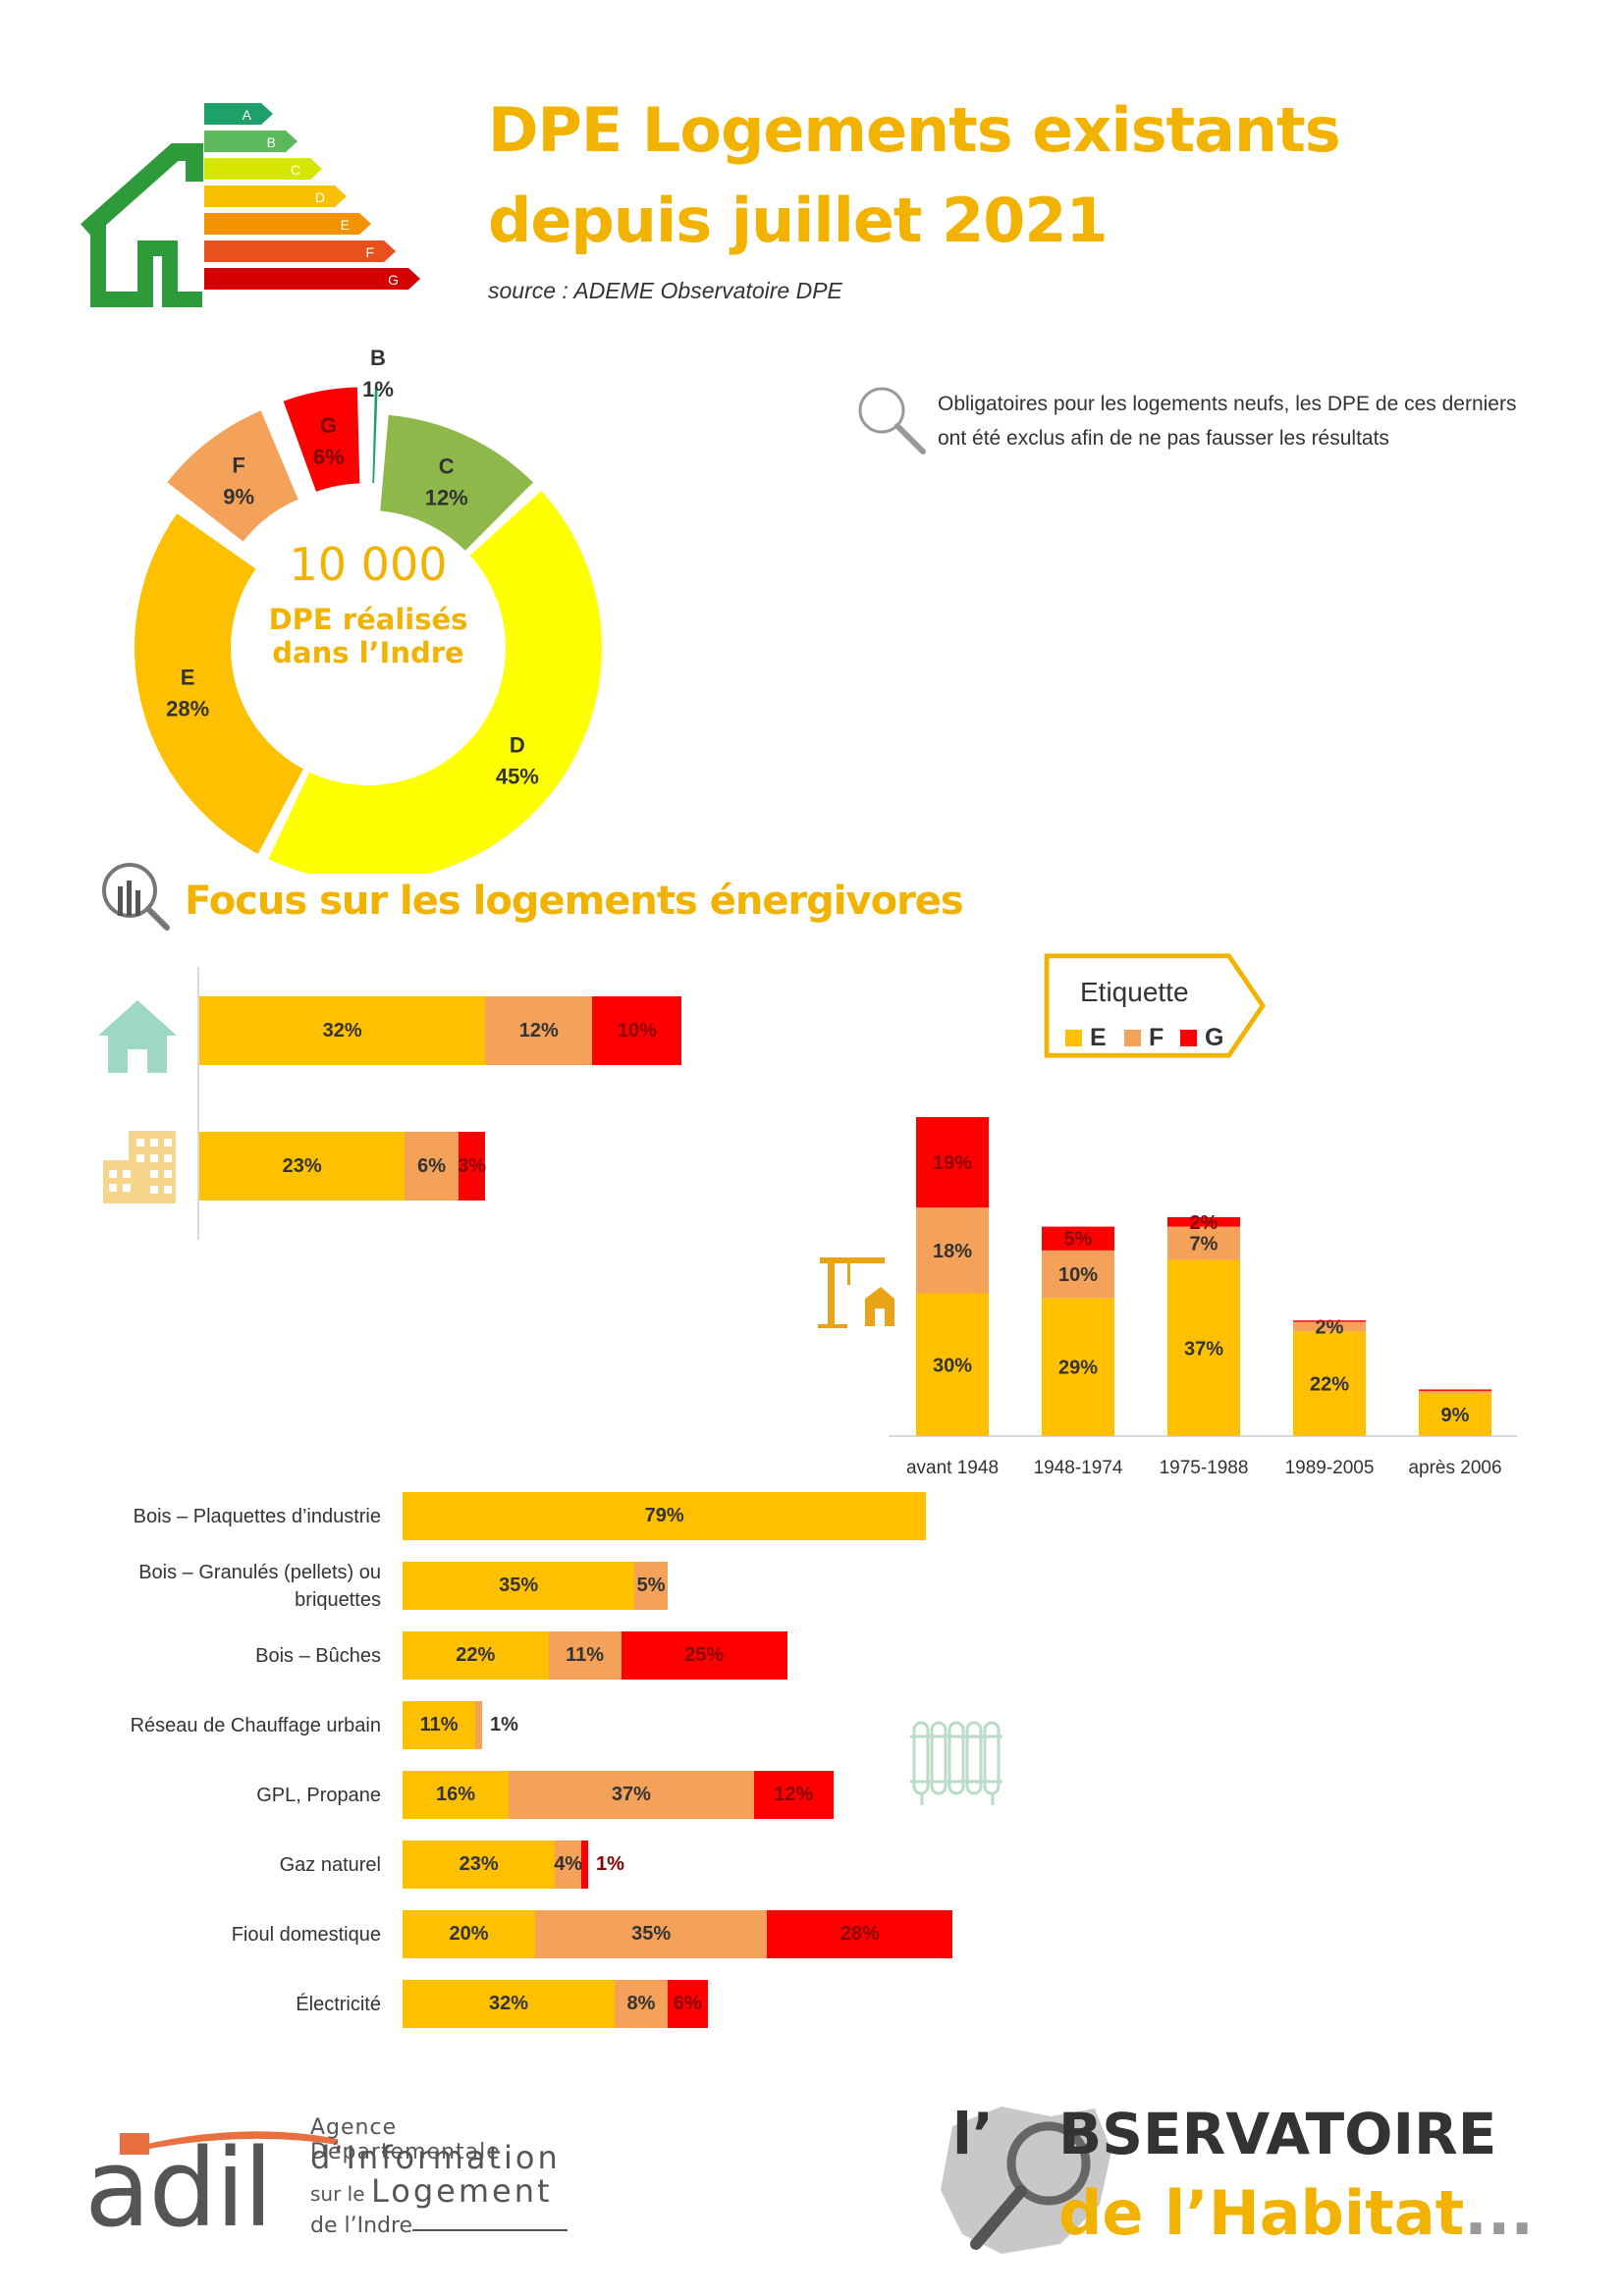  I want to click on energy-class-arrow-a, so click(238, 114).